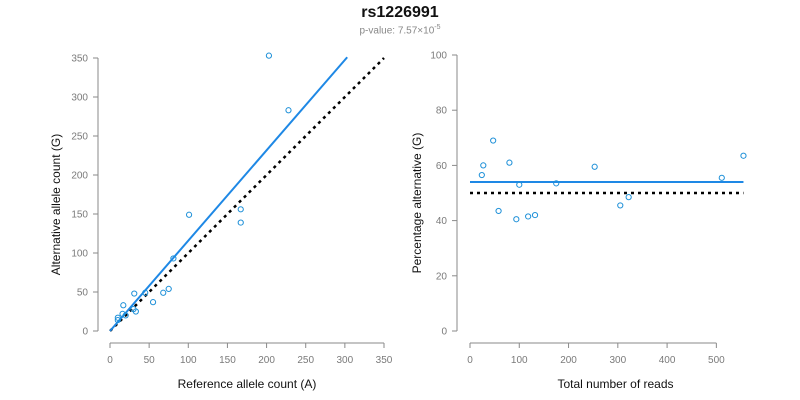 The width and height of the screenshot is (800, 400). I want to click on x-tick-label: 500, so click(716, 360).